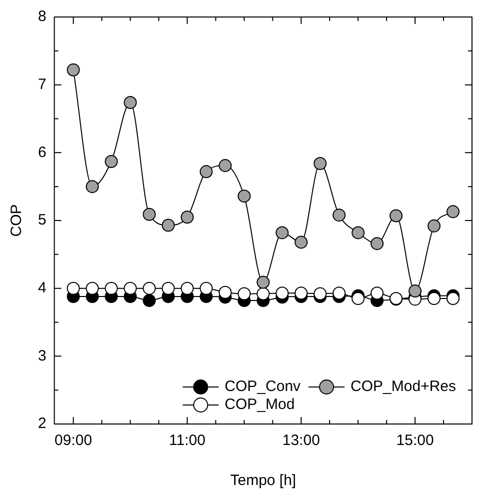 This screenshot has width=482, height=498. What do you see at coordinates (17, 220) in the screenshot?
I see `y-axis-title: COP` at bounding box center [17, 220].